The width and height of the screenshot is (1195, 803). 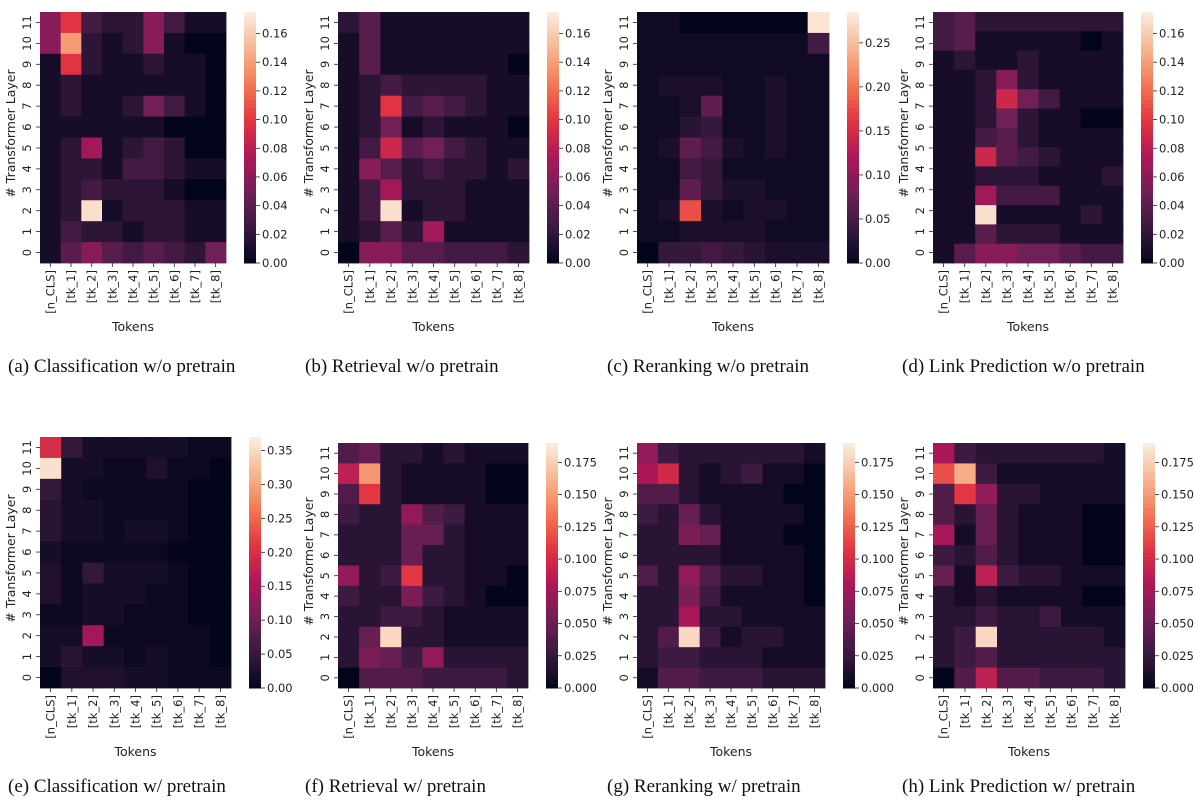 What do you see at coordinates (878, 219) in the screenshot?
I see `colorbar-tick-label: 0.05` at bounding box center [878, 219].